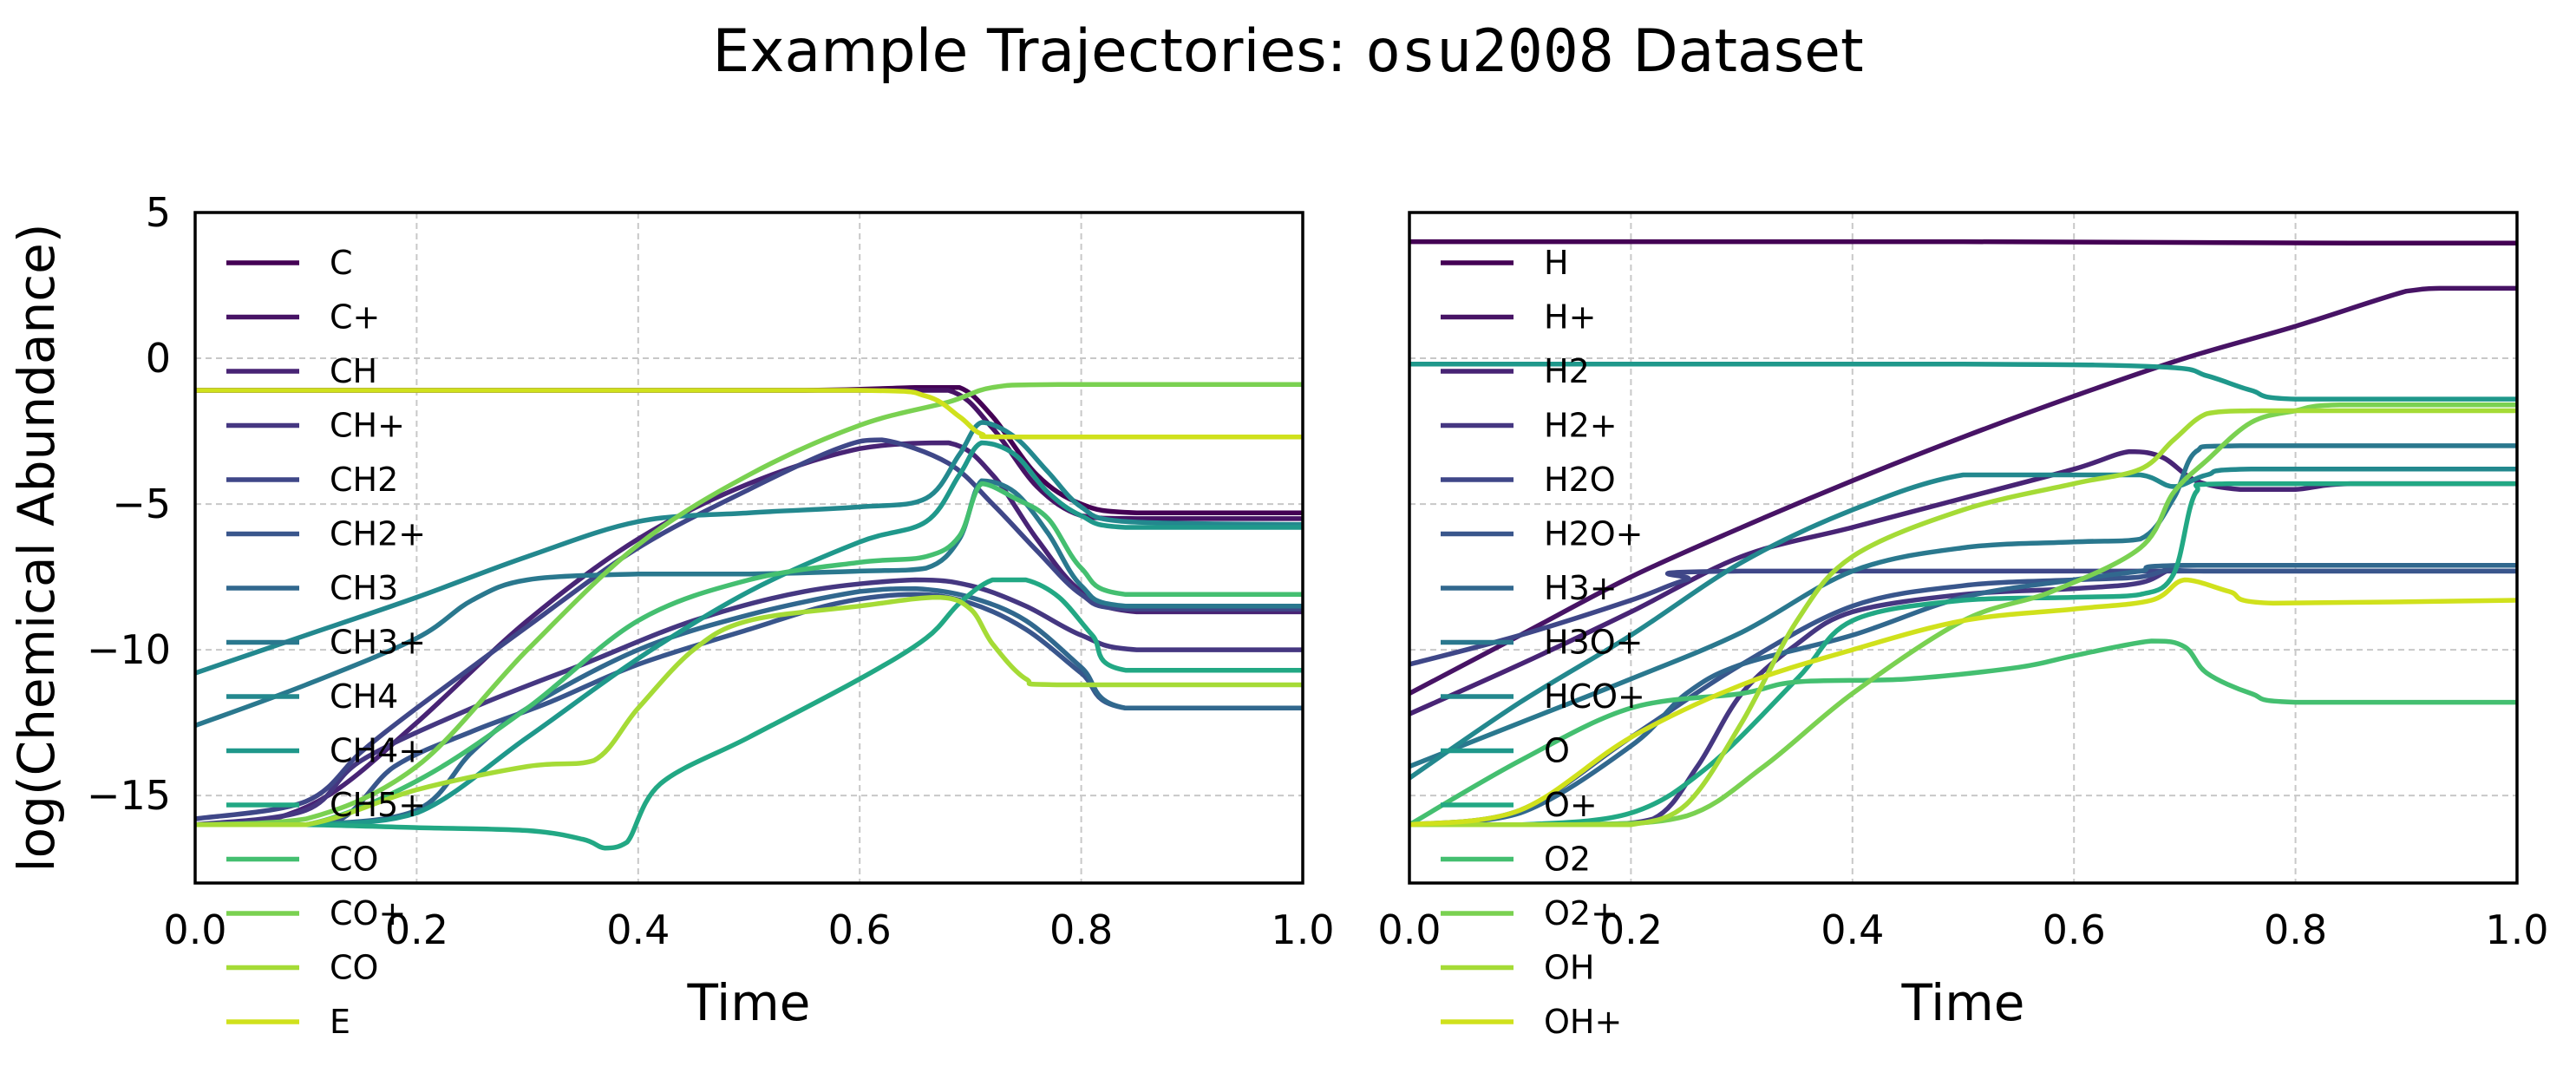  Describe the element at coordinates (1583, 1022) in the screenshot. I see `legend-label: OH+` at that location.